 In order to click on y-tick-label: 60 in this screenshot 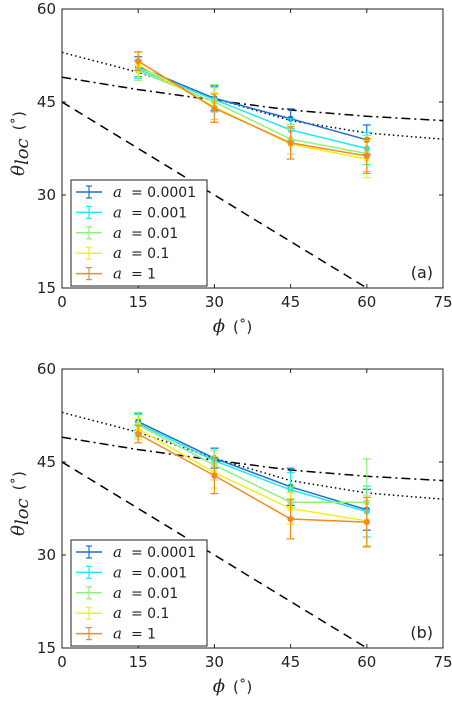, I will do `click(46, 9)`.